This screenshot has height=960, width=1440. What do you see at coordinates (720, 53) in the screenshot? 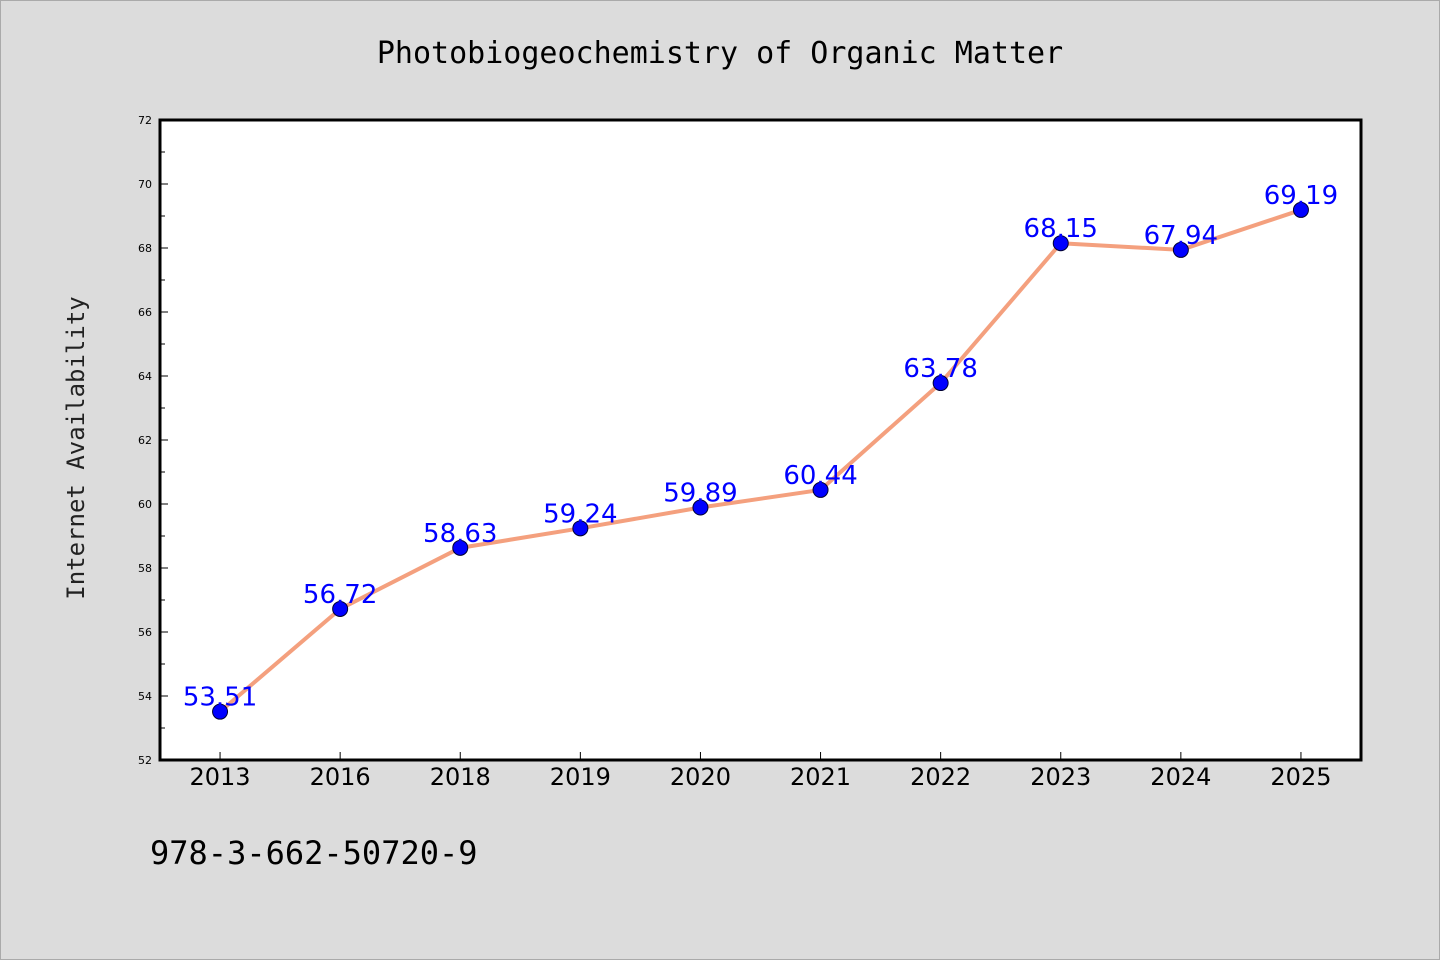
I see `chart-title: Photobiogeochemistry of Organic Matter` at bounding box center [720, 53].